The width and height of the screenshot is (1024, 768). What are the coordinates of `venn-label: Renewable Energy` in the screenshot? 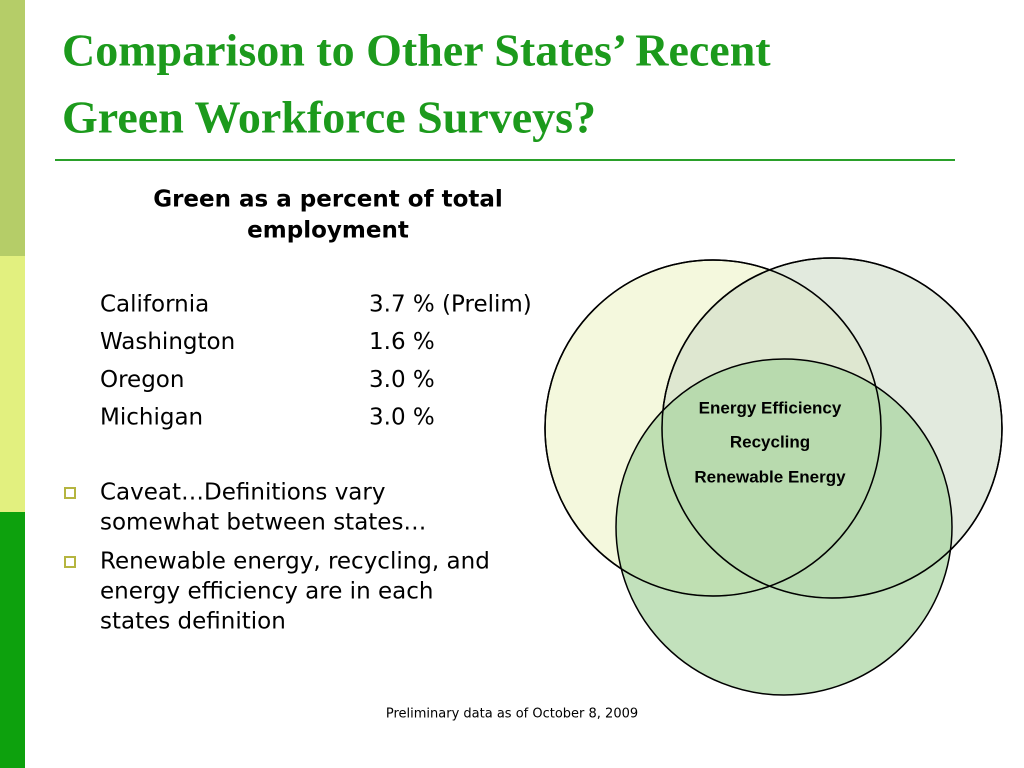 It's located at (770, 476).